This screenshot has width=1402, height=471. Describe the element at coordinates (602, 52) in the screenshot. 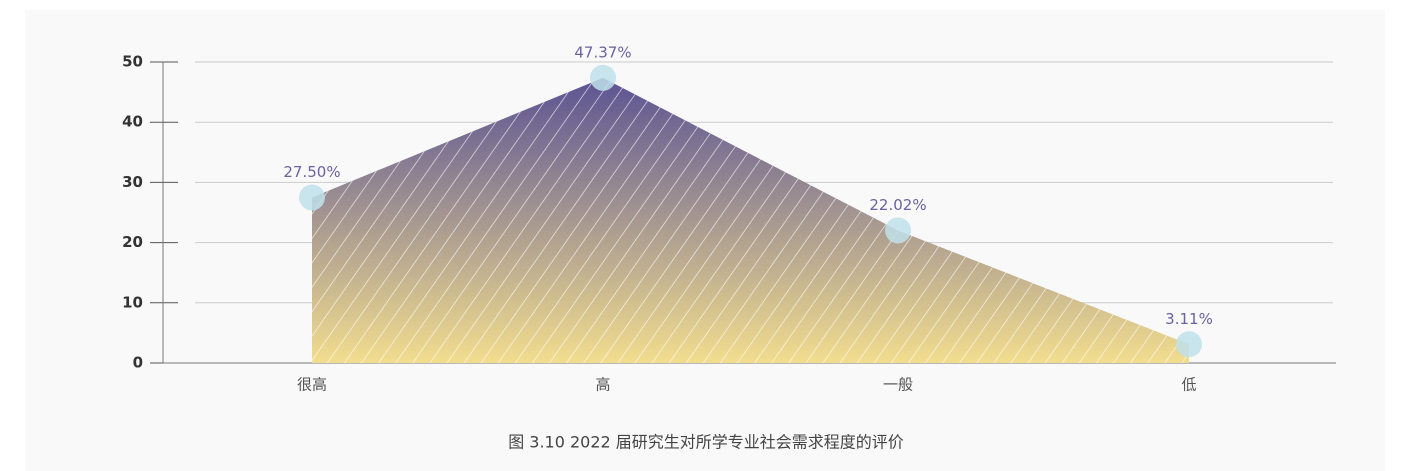

I see `value-label: 47.37%` at that location.